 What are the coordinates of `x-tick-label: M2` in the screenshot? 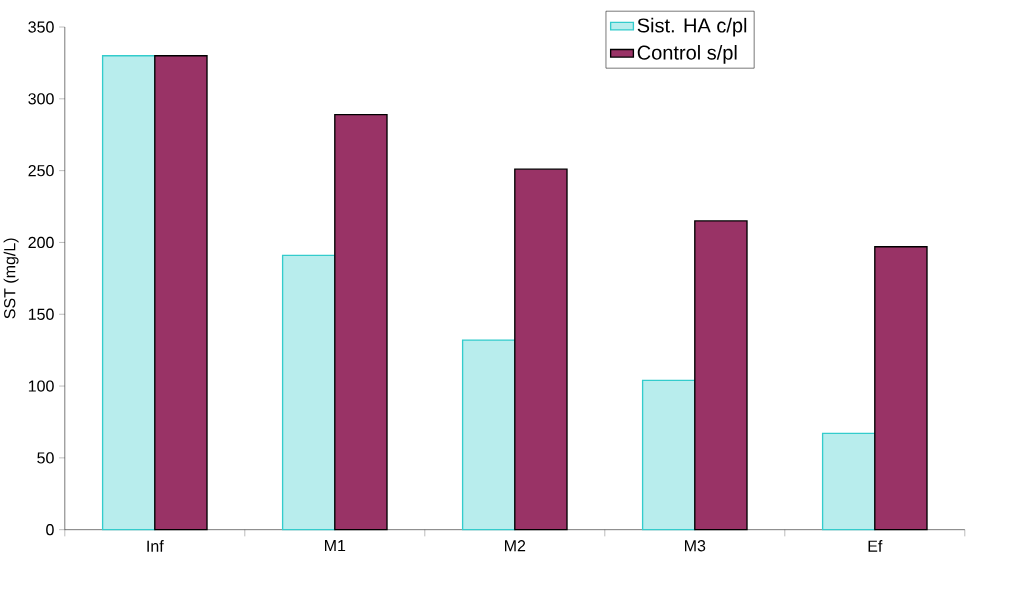 It's located at (515, 546).